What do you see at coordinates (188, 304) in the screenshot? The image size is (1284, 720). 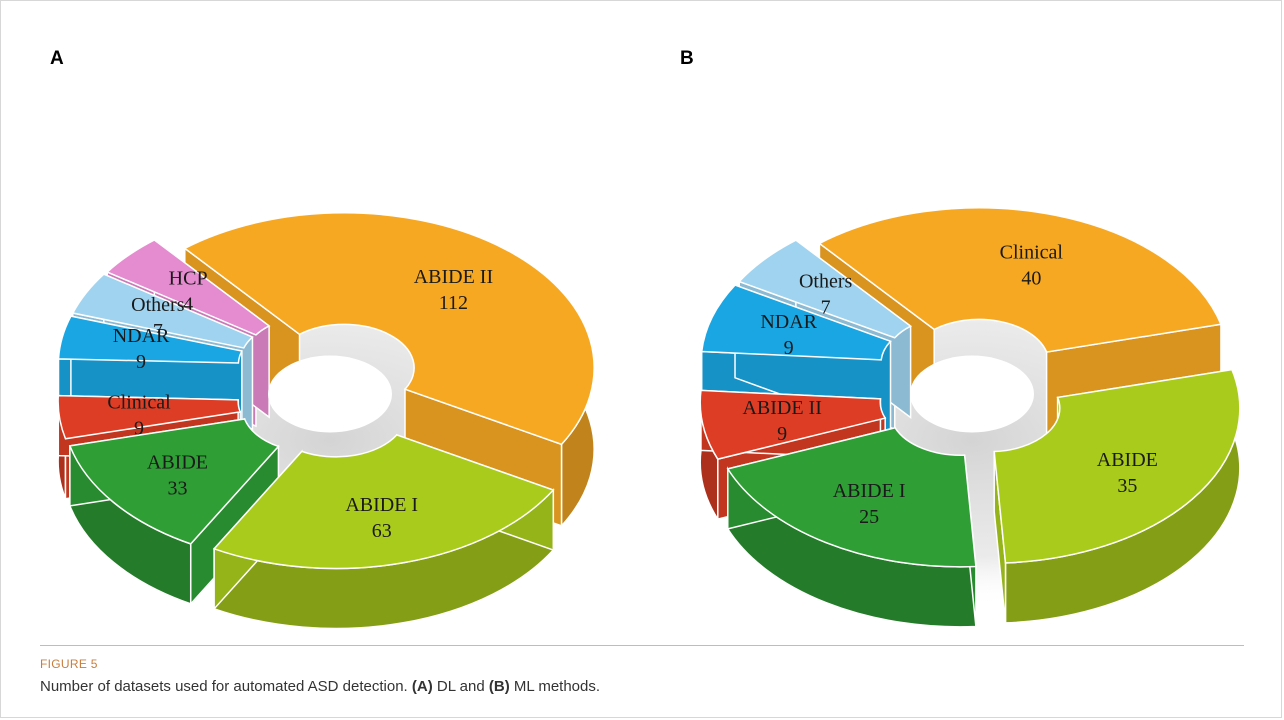 I see `slice-value: 4` at bounding box center [188, 304].